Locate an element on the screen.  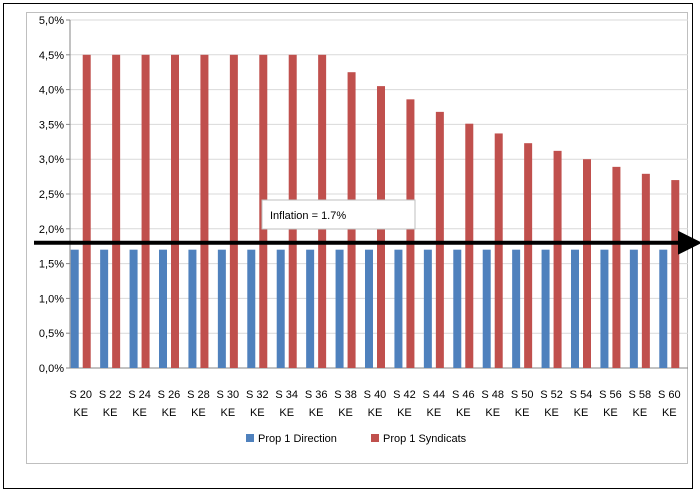
x-tick-label: S 52 is located at coordinates (551, 395).